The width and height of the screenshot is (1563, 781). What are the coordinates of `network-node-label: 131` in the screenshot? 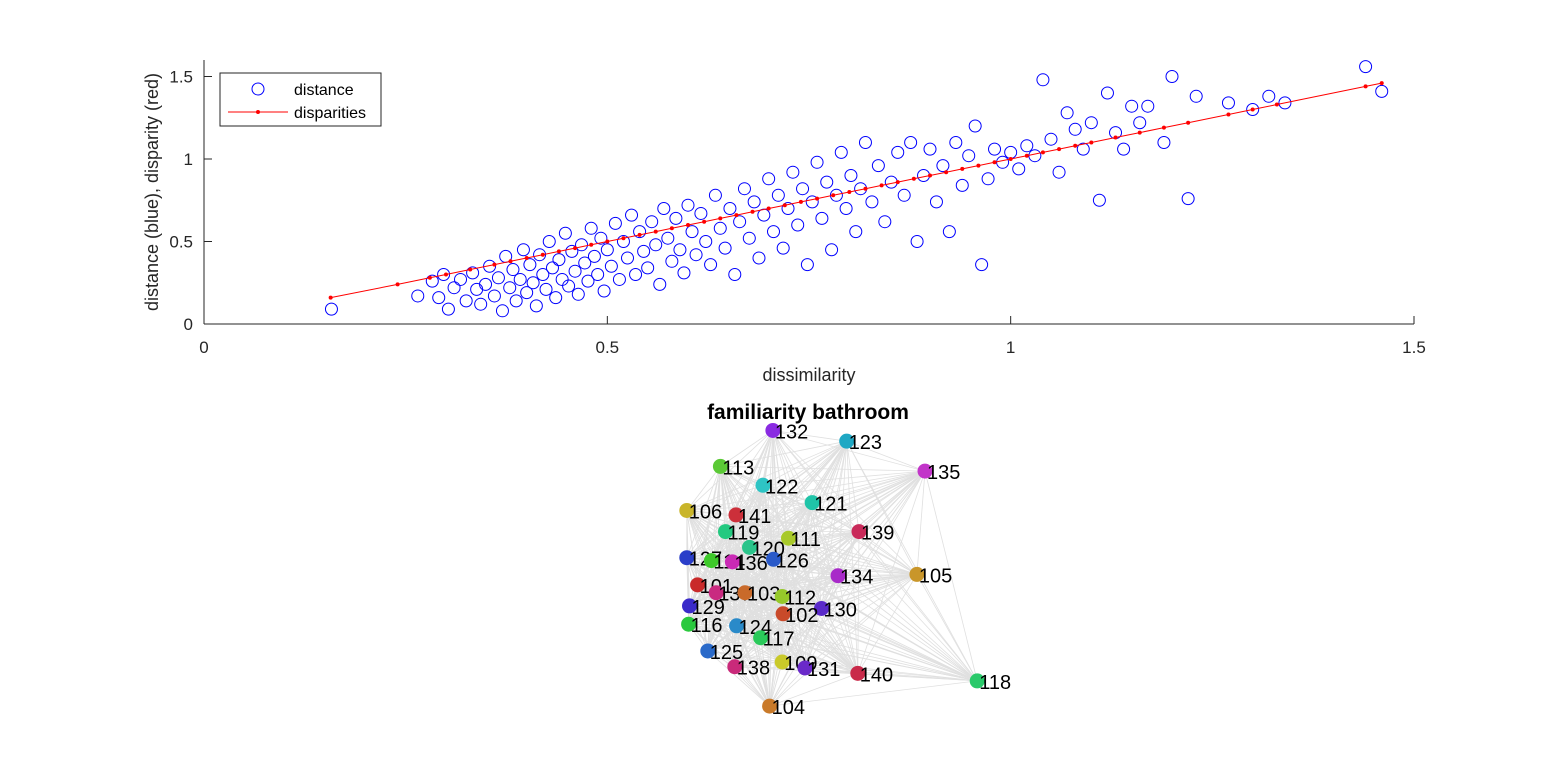 It's located at (823, 670).